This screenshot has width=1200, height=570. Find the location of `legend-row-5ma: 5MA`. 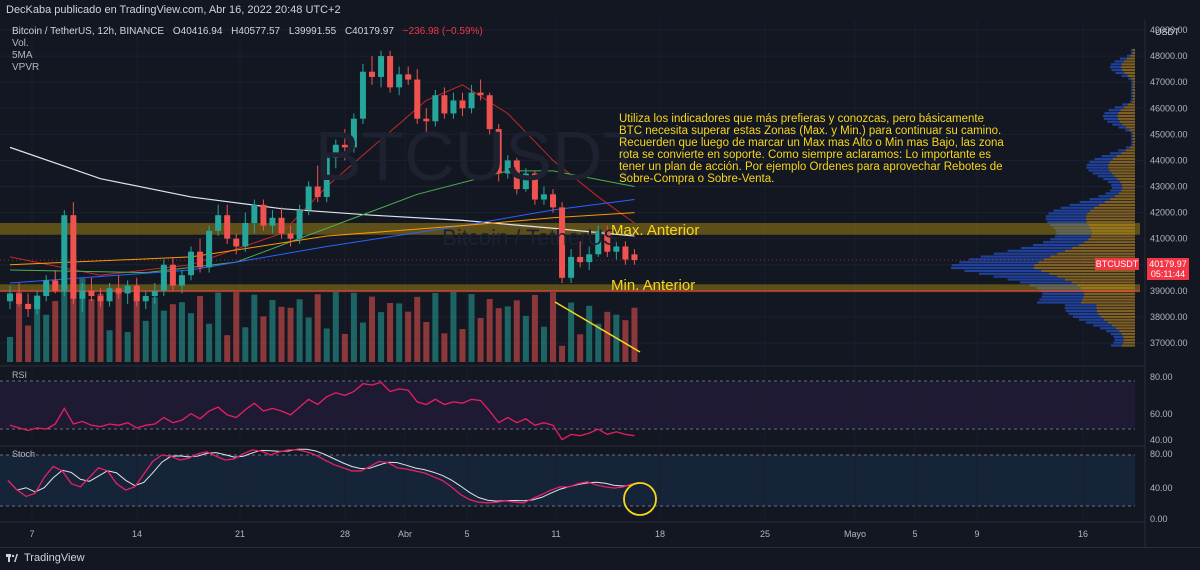

legend-row-5ma: 5MA is located at coordinates (22, 55).